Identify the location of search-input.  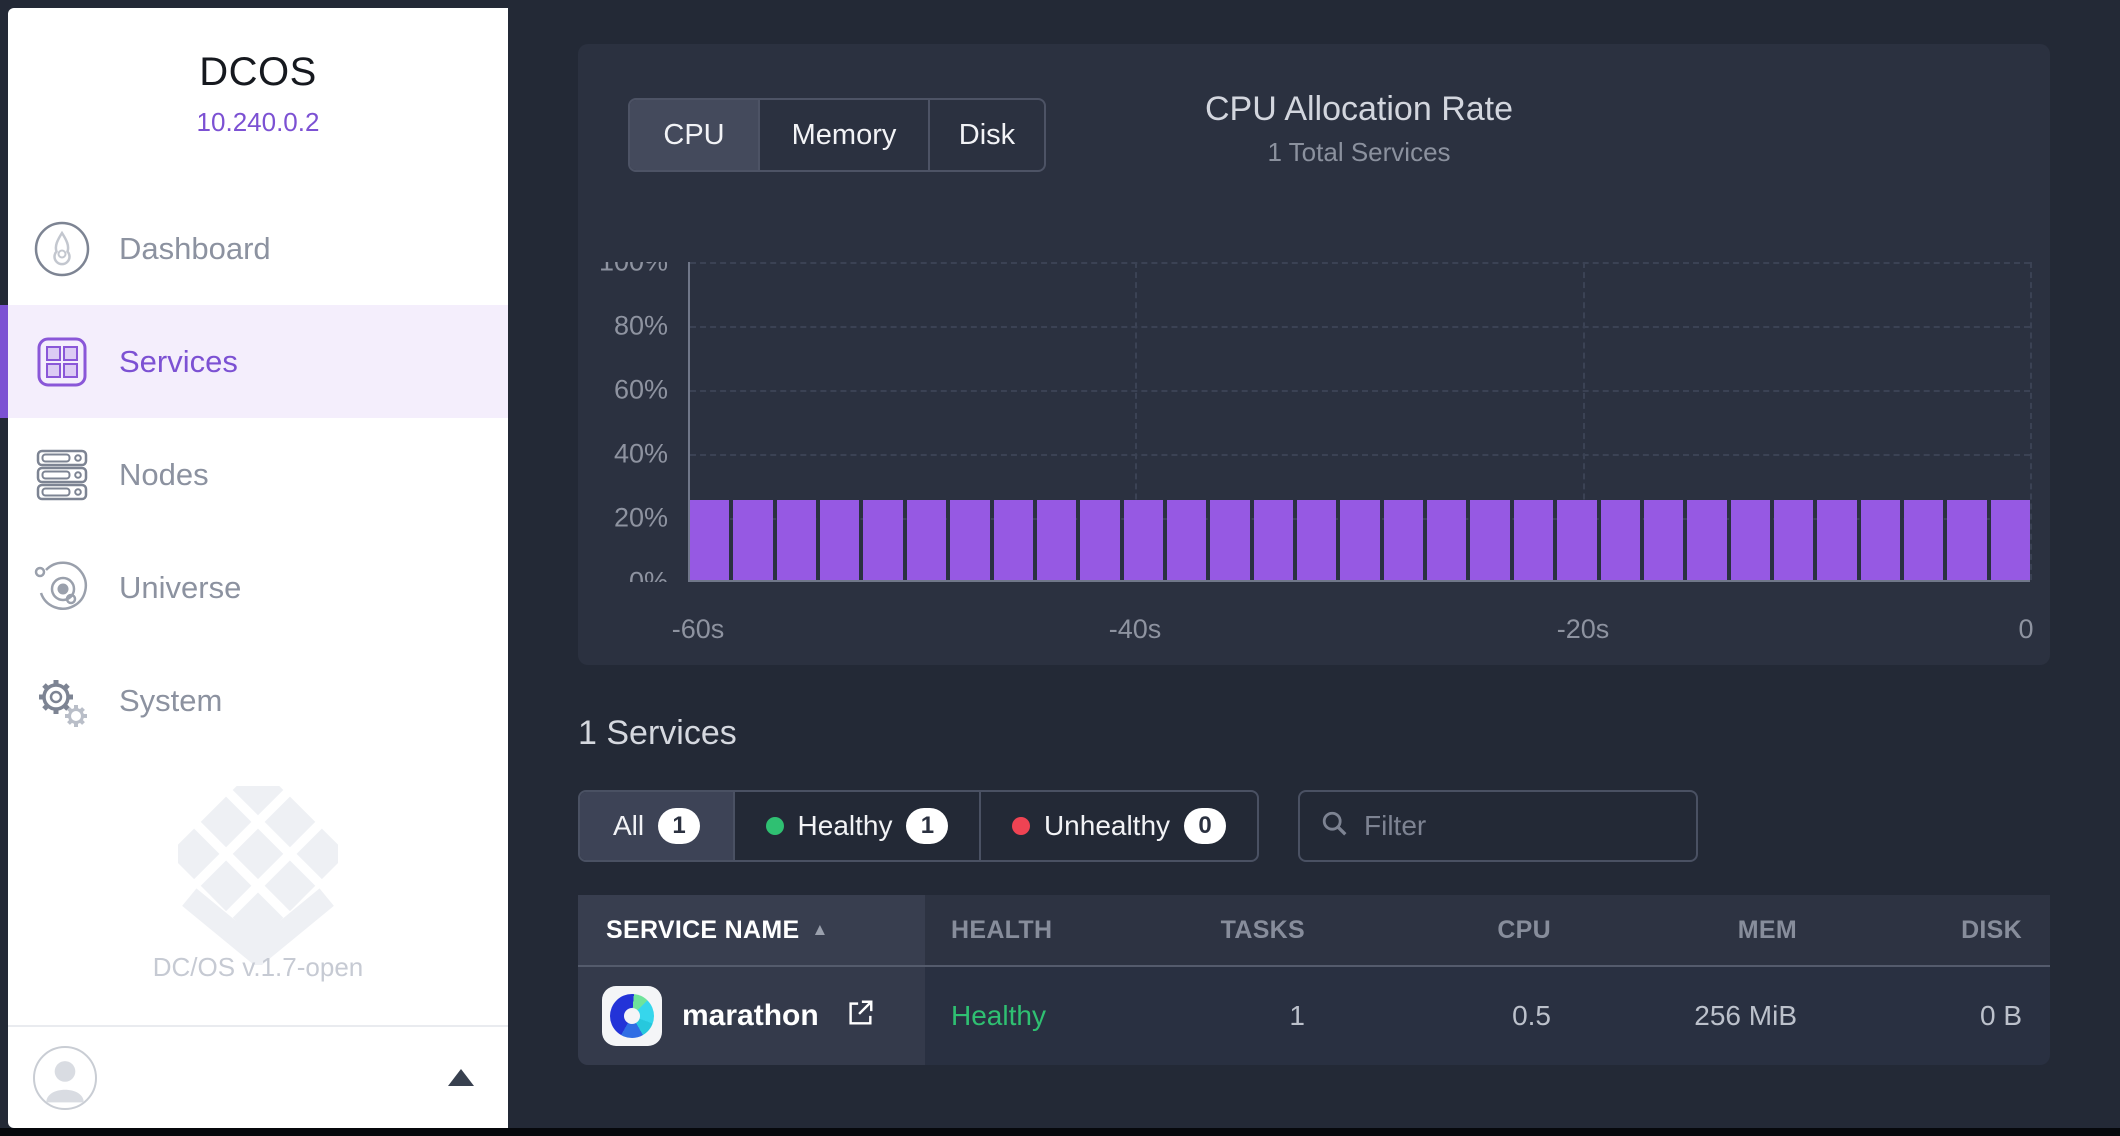
(1514, 826).